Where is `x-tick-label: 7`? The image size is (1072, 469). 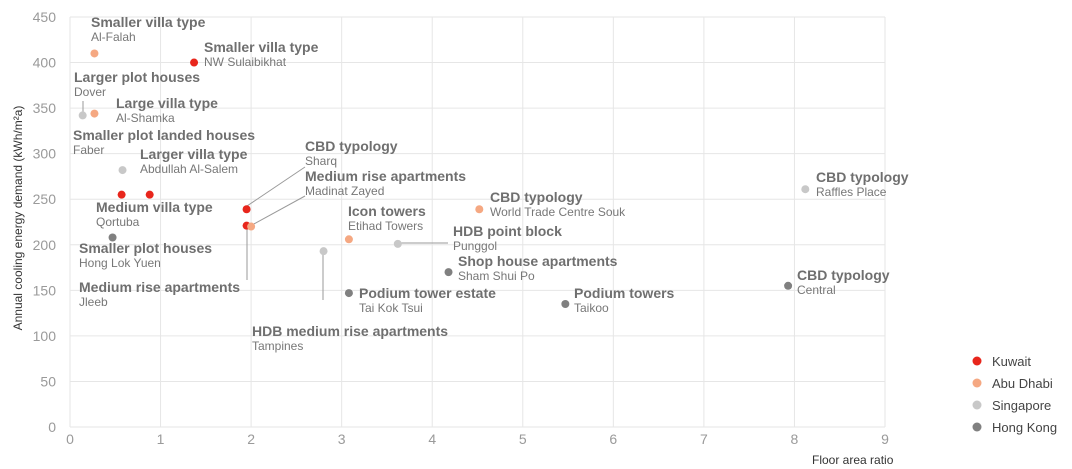 x-tick-label: 7 is located at coordinates (704, 439).